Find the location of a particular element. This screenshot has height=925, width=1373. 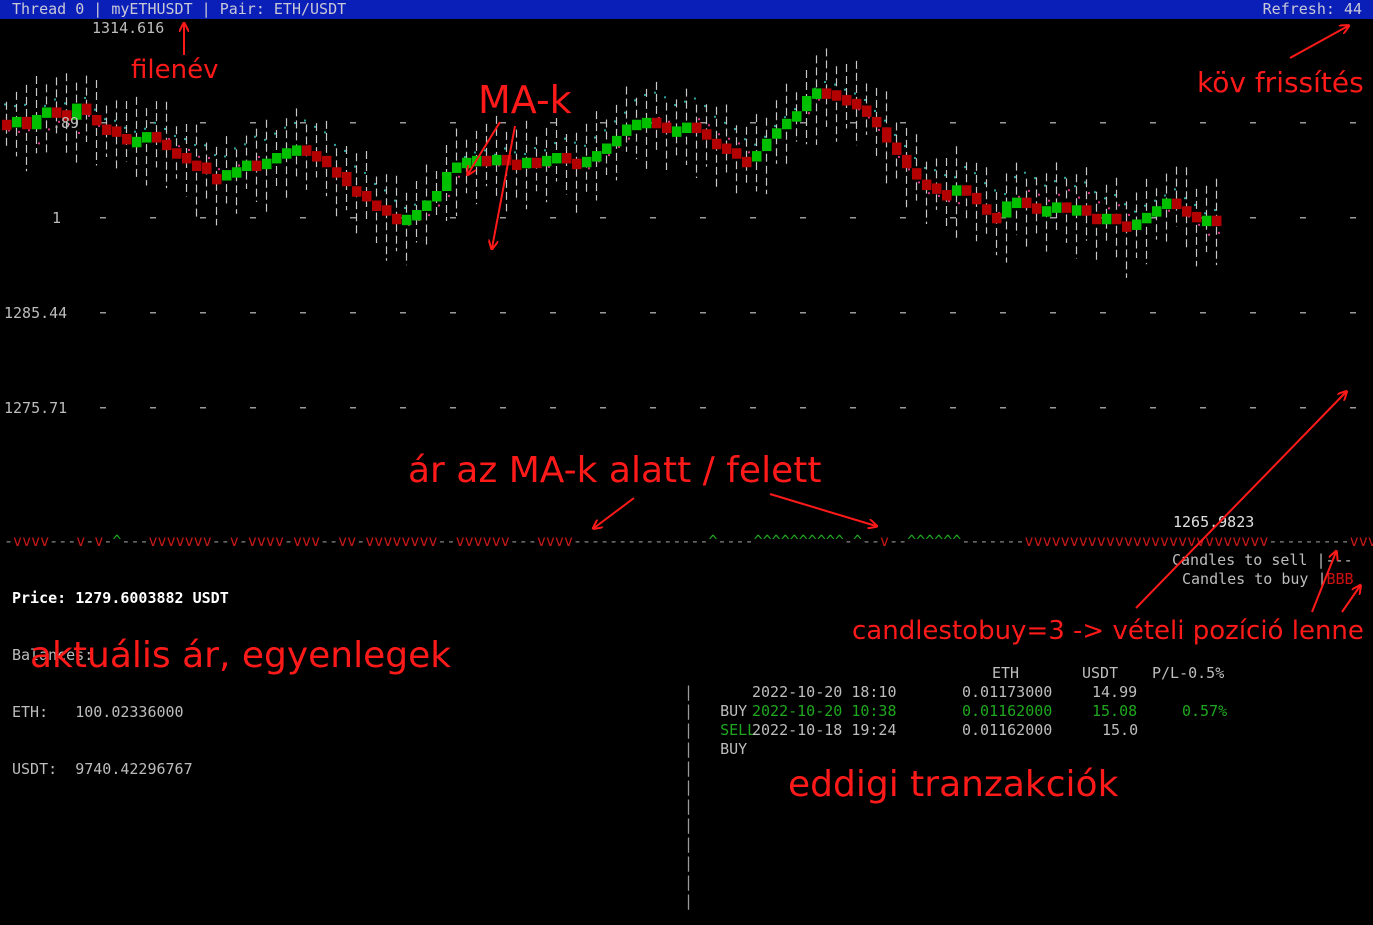

tx-row-3: BUY is located at coordinates (724, 740).